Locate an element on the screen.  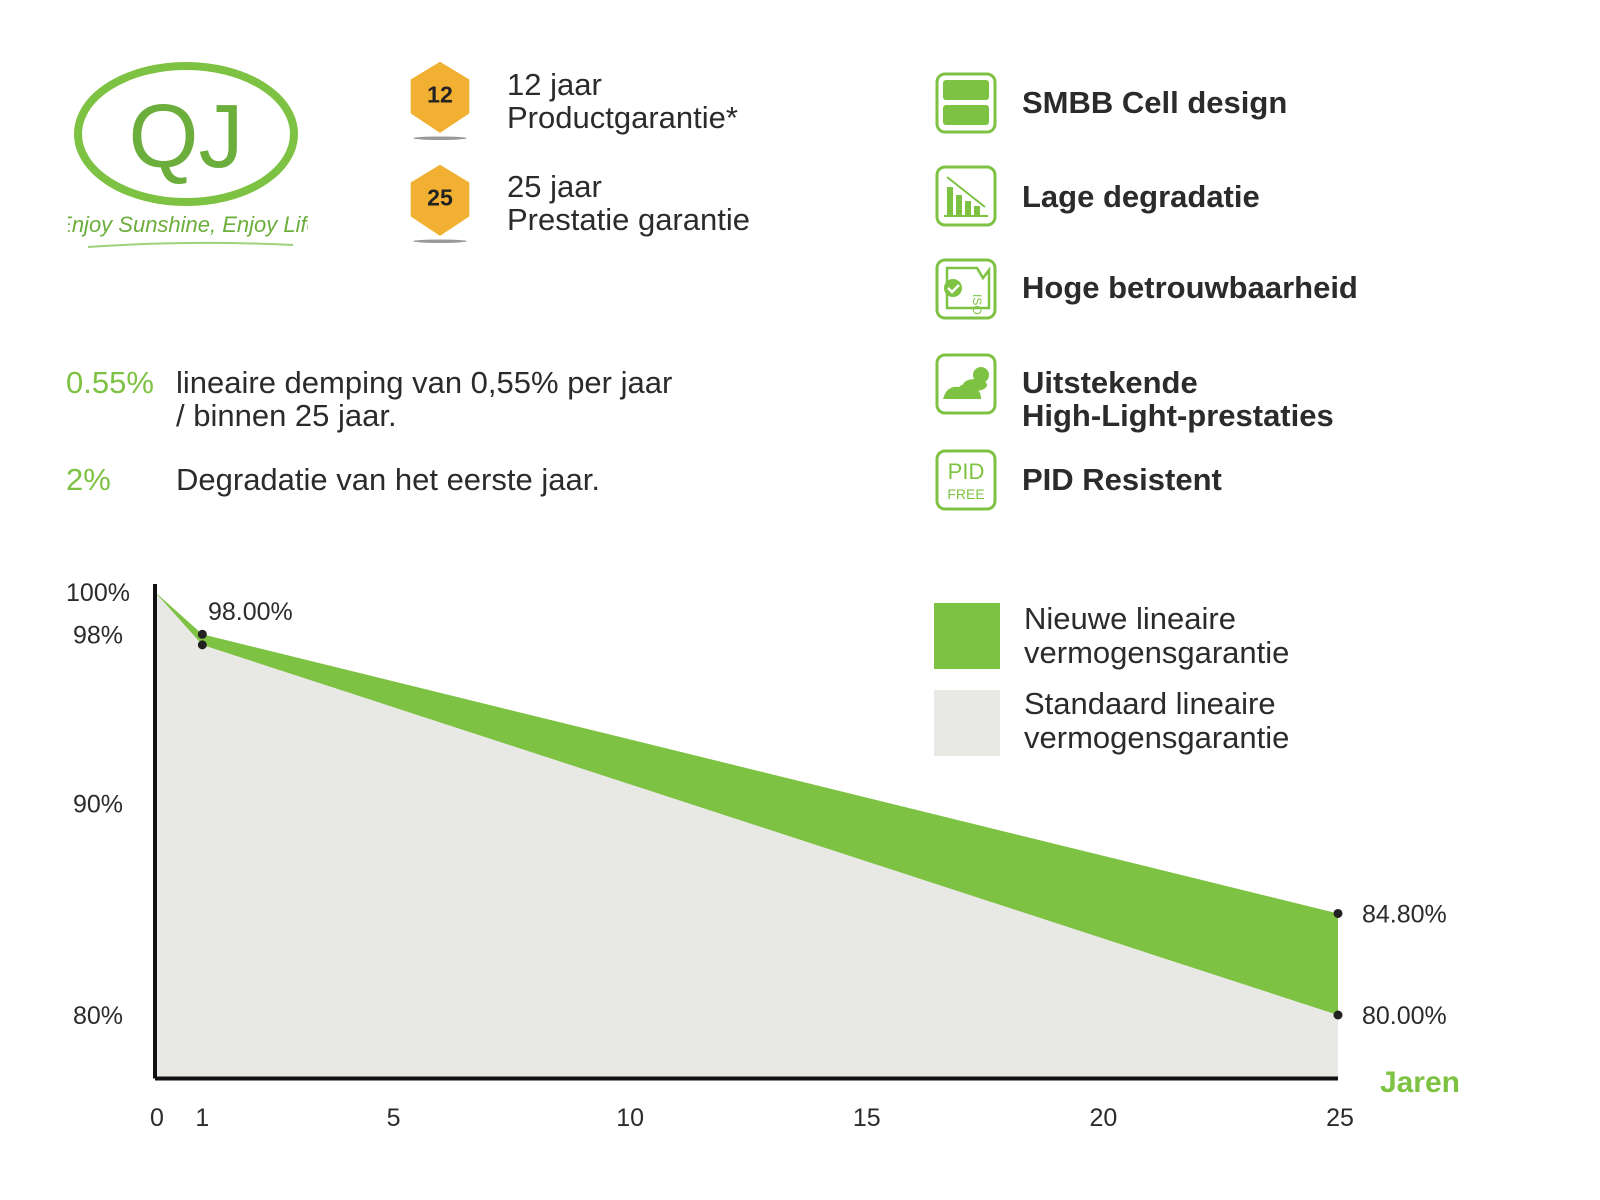
y-tick-label: 90% is located at coordinates (98, 805).